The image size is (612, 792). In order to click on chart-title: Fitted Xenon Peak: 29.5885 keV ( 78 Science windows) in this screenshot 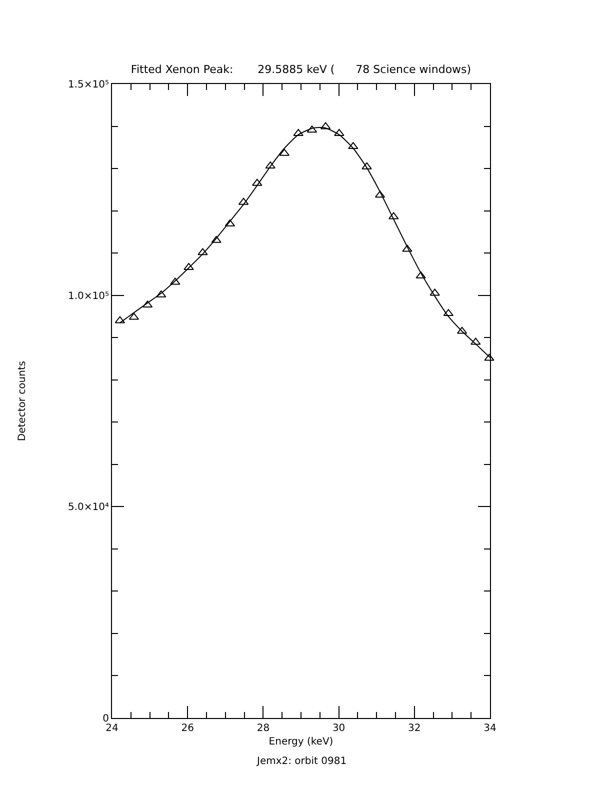, I will do `click(301, 69)`.